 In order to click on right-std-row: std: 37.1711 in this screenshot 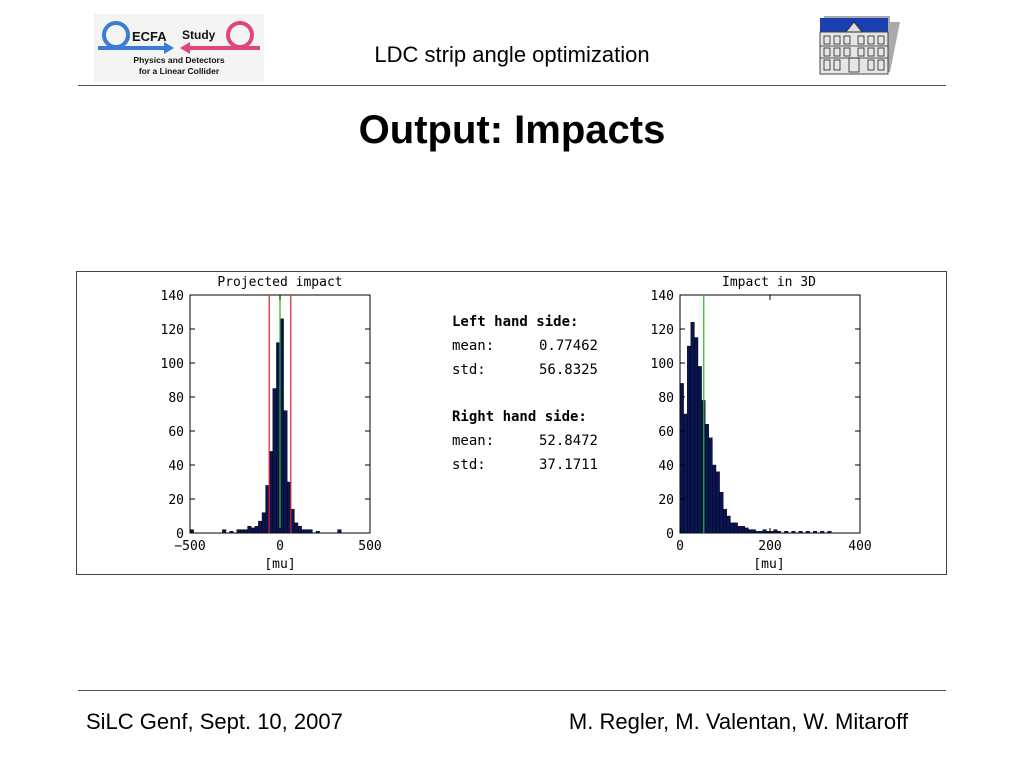, I will do `click(525, 465)`.